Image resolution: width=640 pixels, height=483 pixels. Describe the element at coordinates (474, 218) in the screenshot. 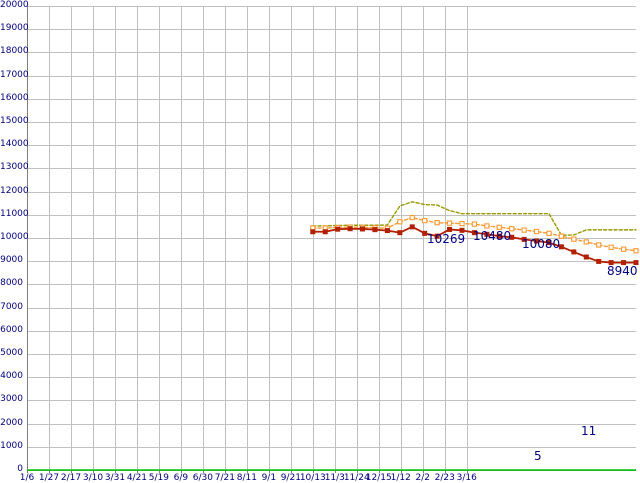

I see `series-outer-band-line` at that location.